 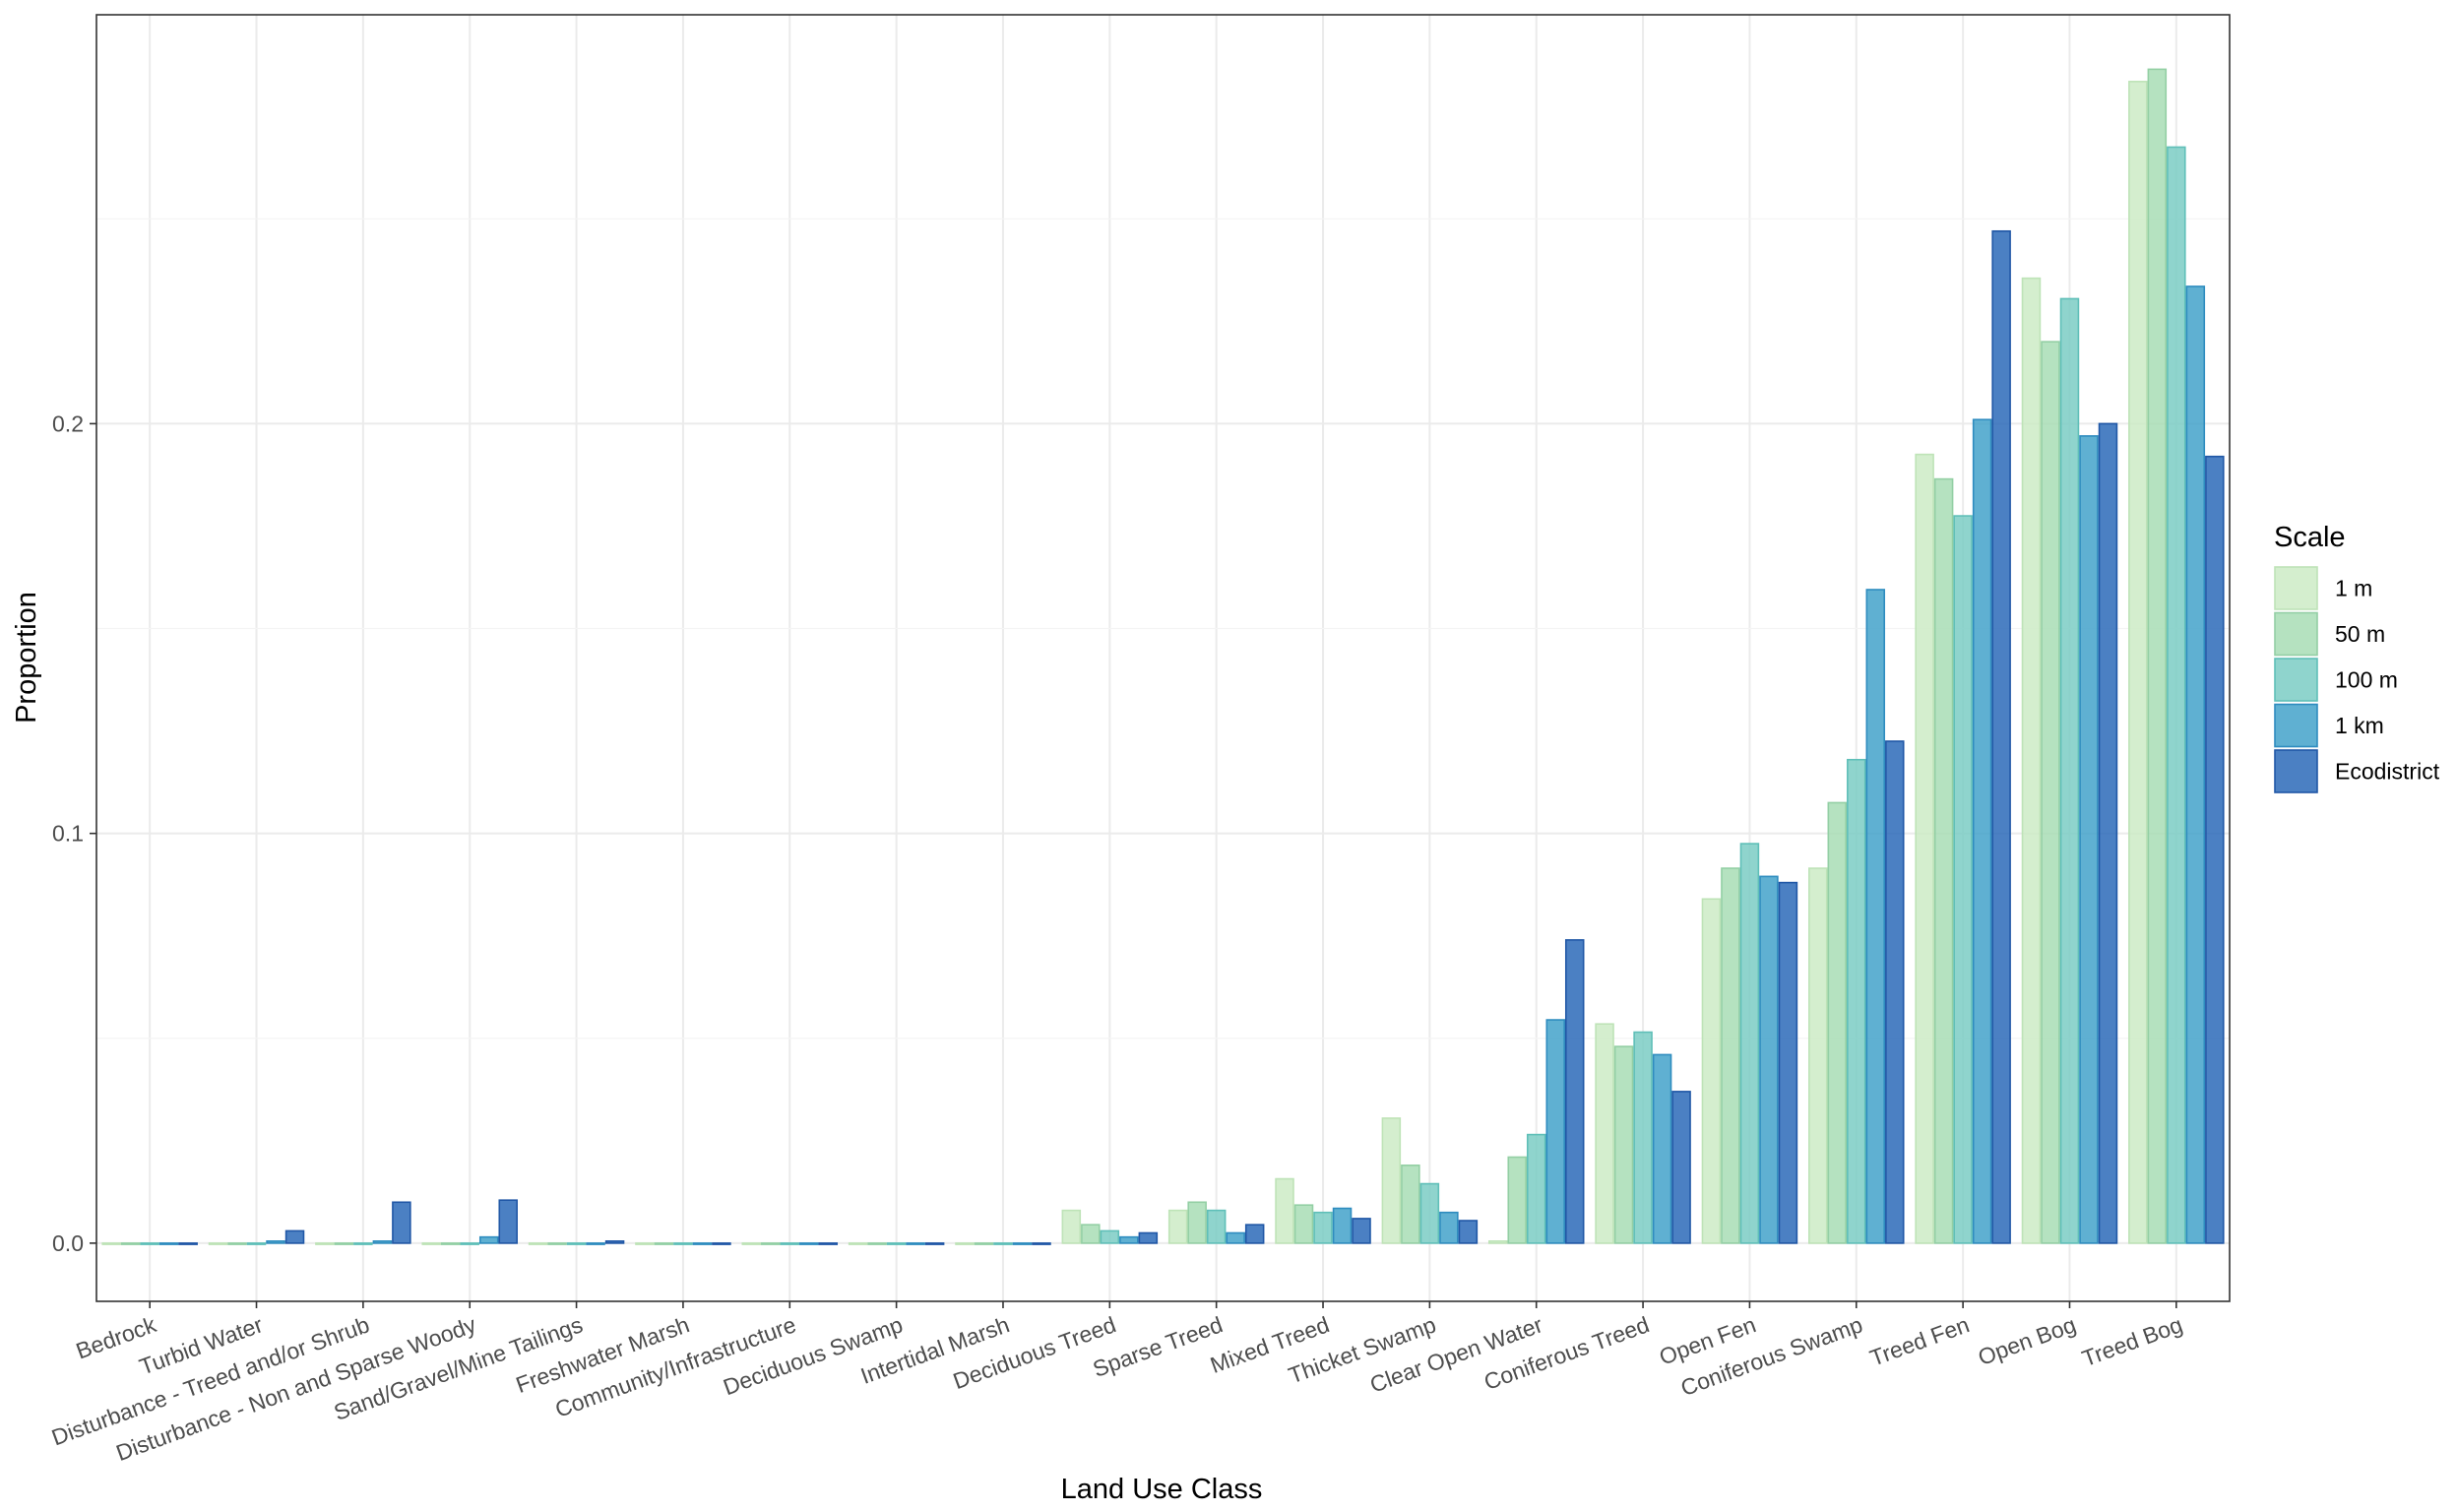 I want to click on x-axis-title: Land Use Class, so click(x=1162, y=1489).